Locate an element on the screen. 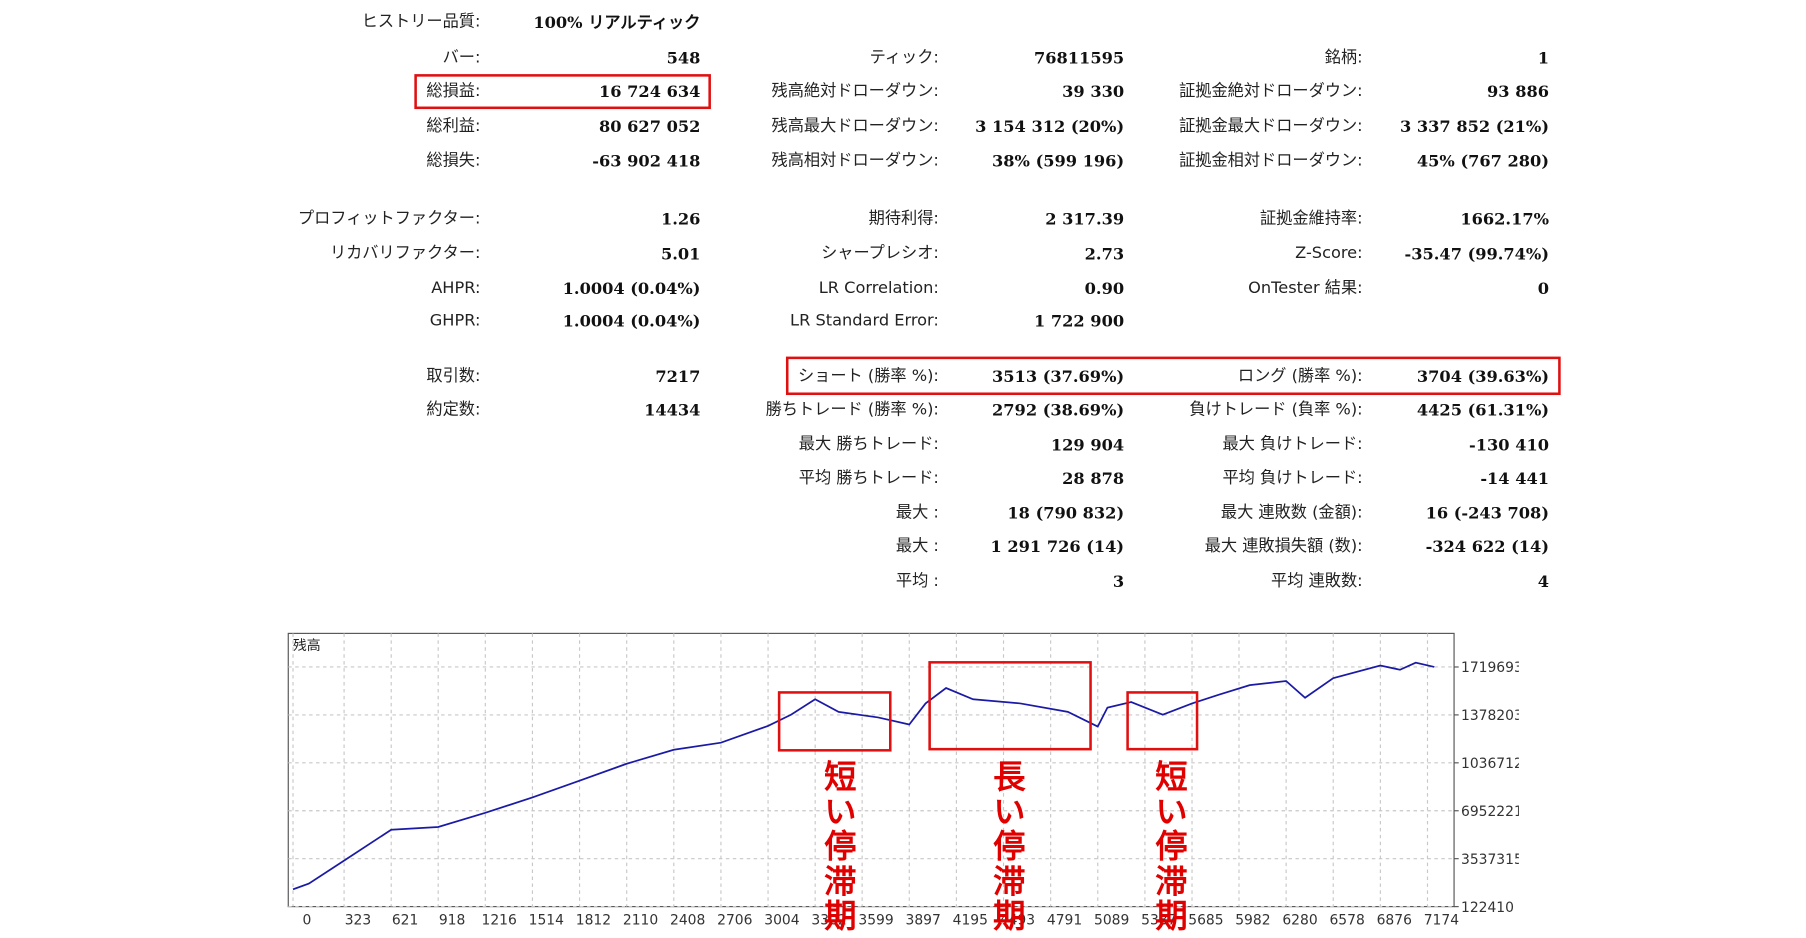 This screenshot has height=938, width=1806. stat-label: ロング (勝率 %): is located at coordinates (1300, 375).